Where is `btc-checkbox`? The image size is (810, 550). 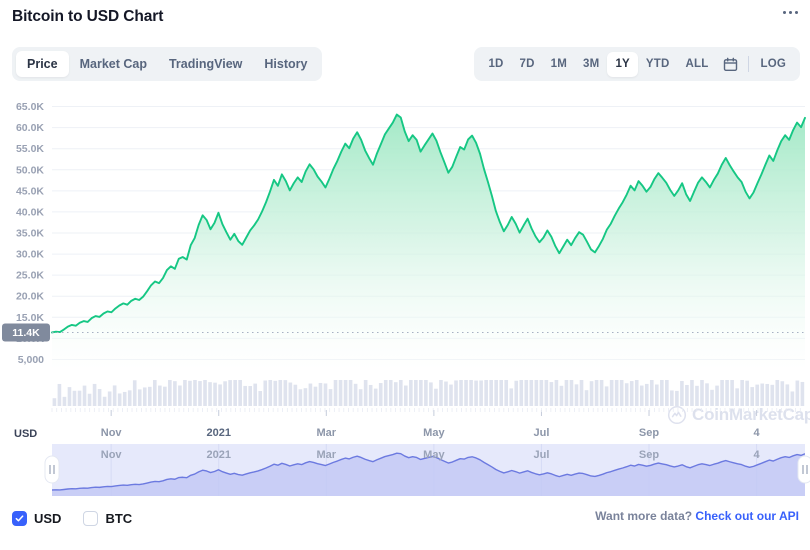
btc-checkbox is located at coordinates (91, 518).